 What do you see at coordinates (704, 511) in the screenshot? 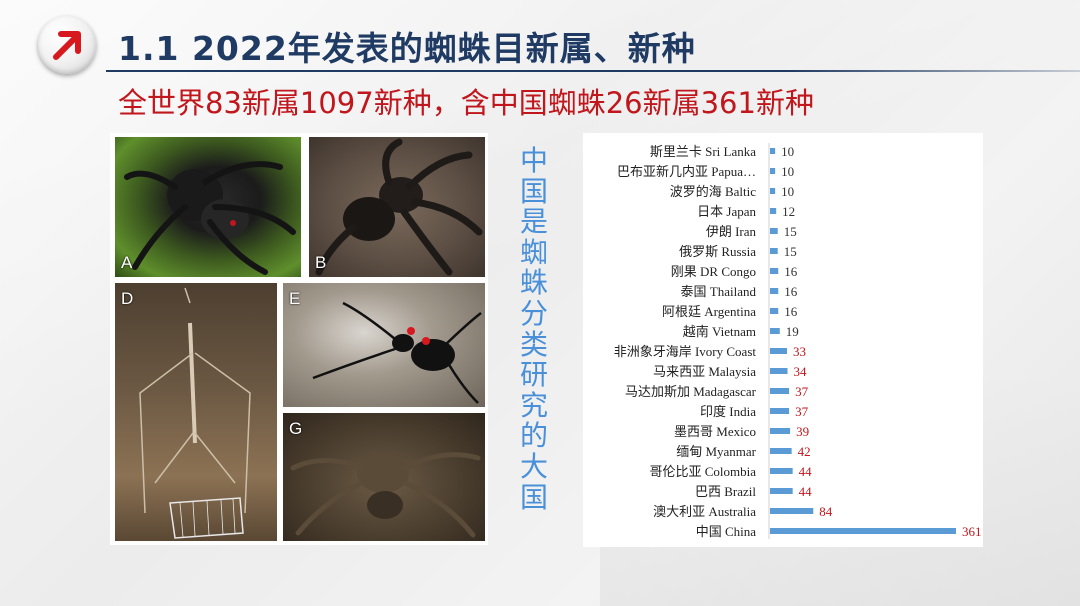
I see `category-label: 澳大利亚 Australia` at bounding box center [704, 511].